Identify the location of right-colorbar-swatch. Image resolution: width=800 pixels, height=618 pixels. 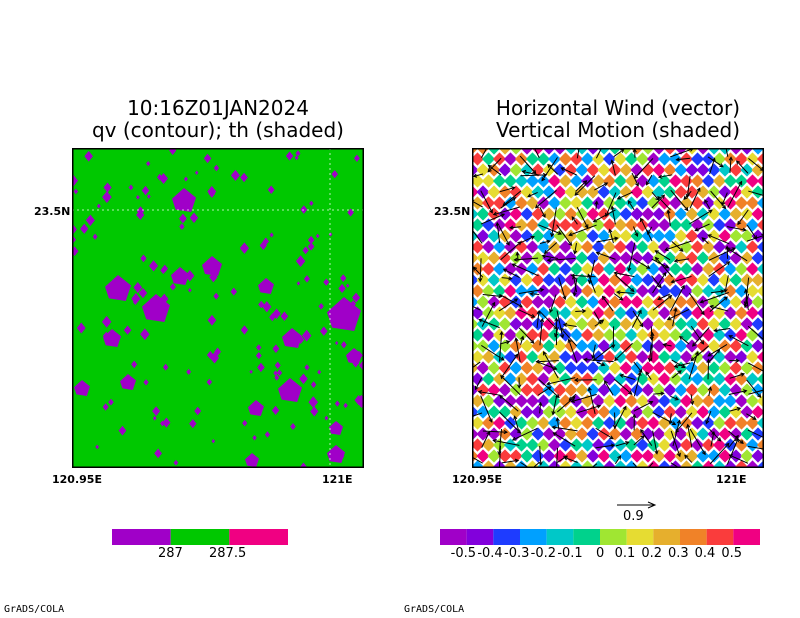
(506, 537).